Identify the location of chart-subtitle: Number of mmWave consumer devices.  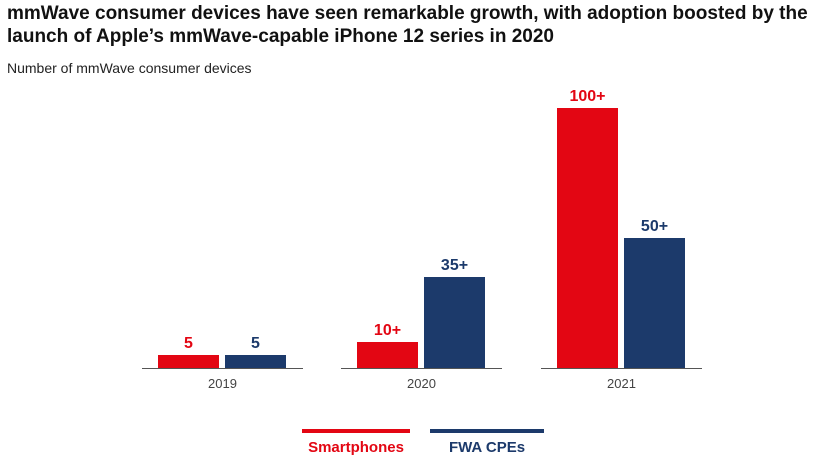
(129, 68).